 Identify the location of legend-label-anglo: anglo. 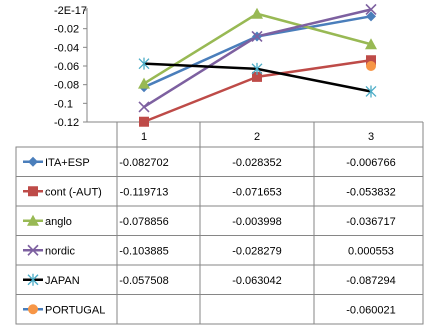
(58, 222).